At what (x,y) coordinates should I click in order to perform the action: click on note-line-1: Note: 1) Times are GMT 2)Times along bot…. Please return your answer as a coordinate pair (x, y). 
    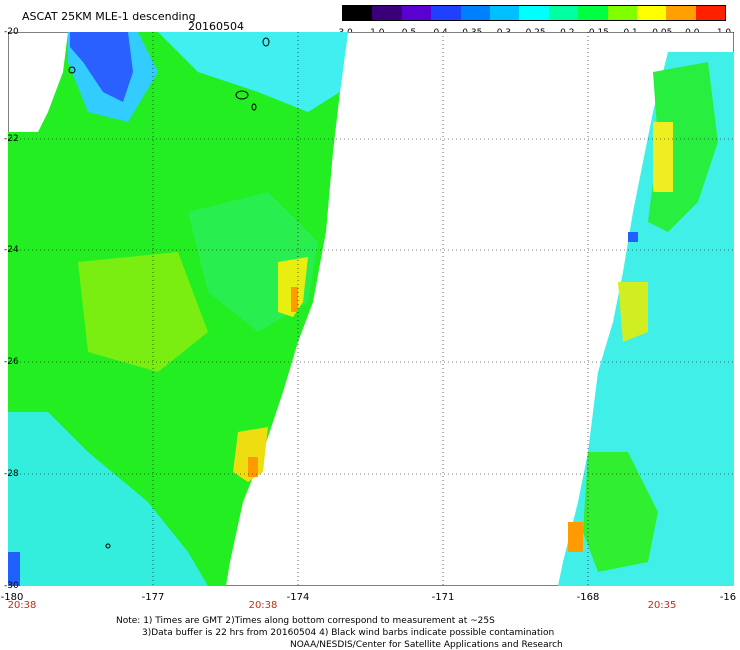
    Looking at the image, I should click on (305, 621).